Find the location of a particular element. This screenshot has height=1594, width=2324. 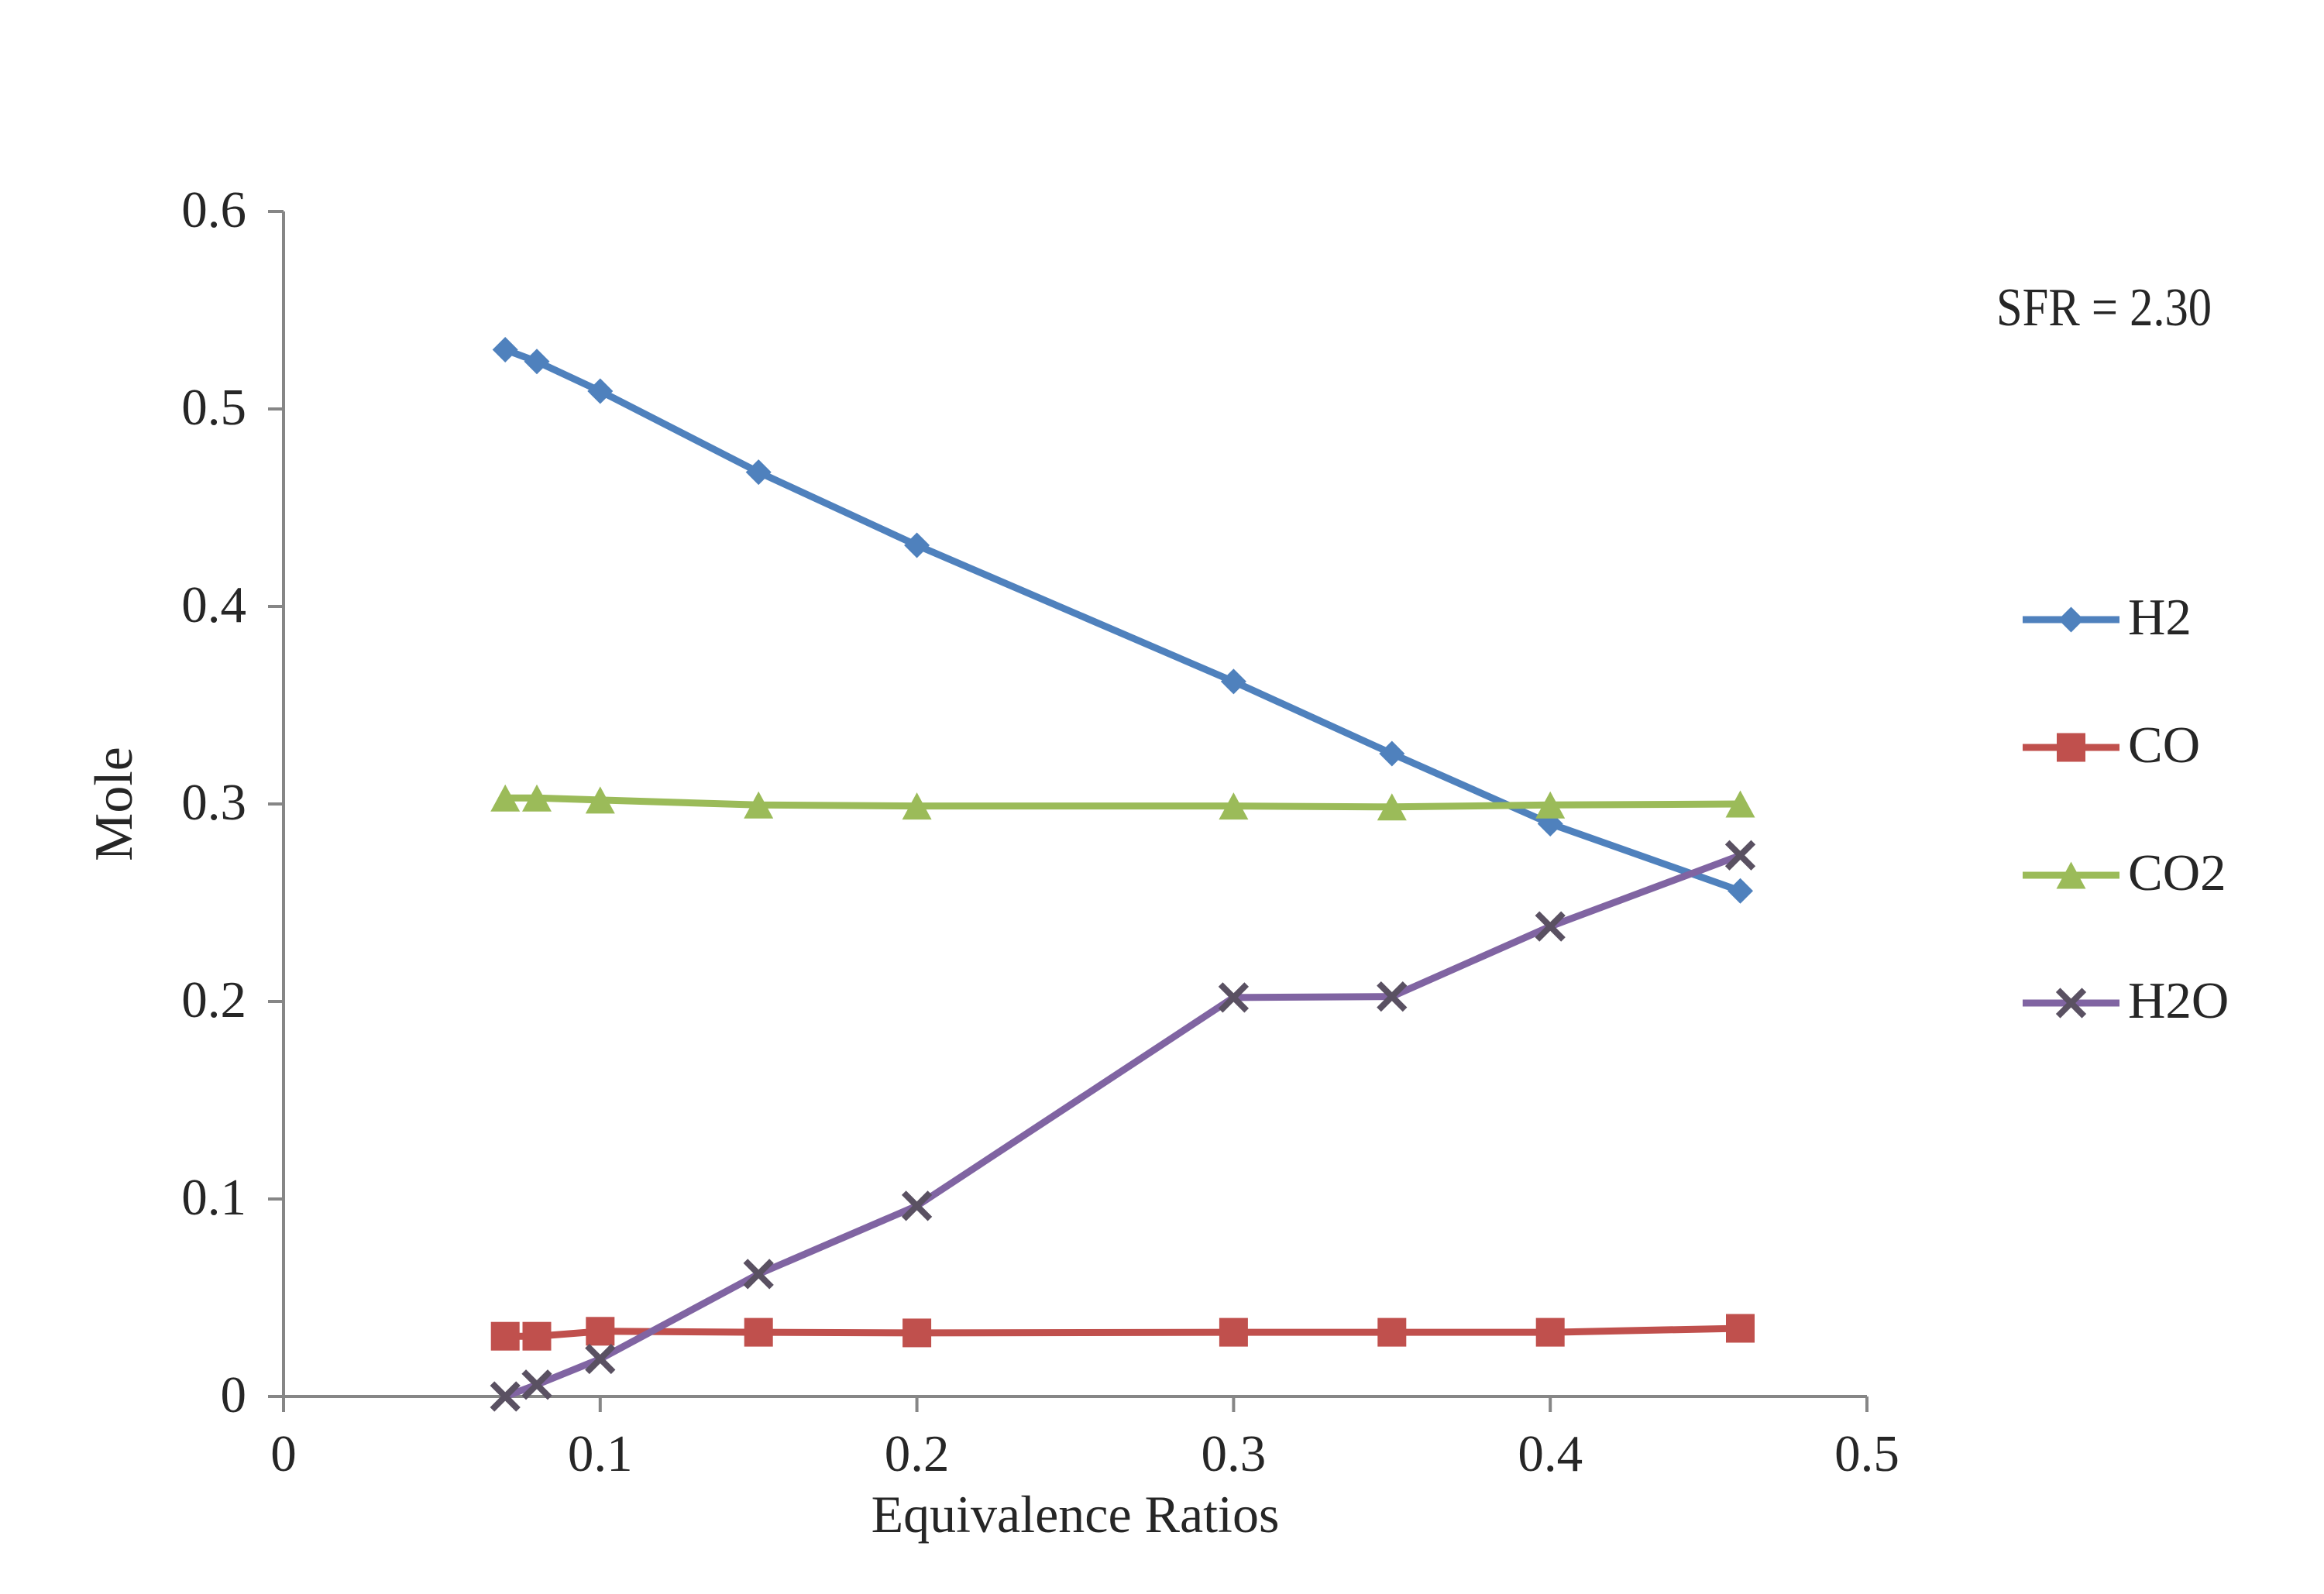

svg-text: Mole is located at coordinates (114, 804).